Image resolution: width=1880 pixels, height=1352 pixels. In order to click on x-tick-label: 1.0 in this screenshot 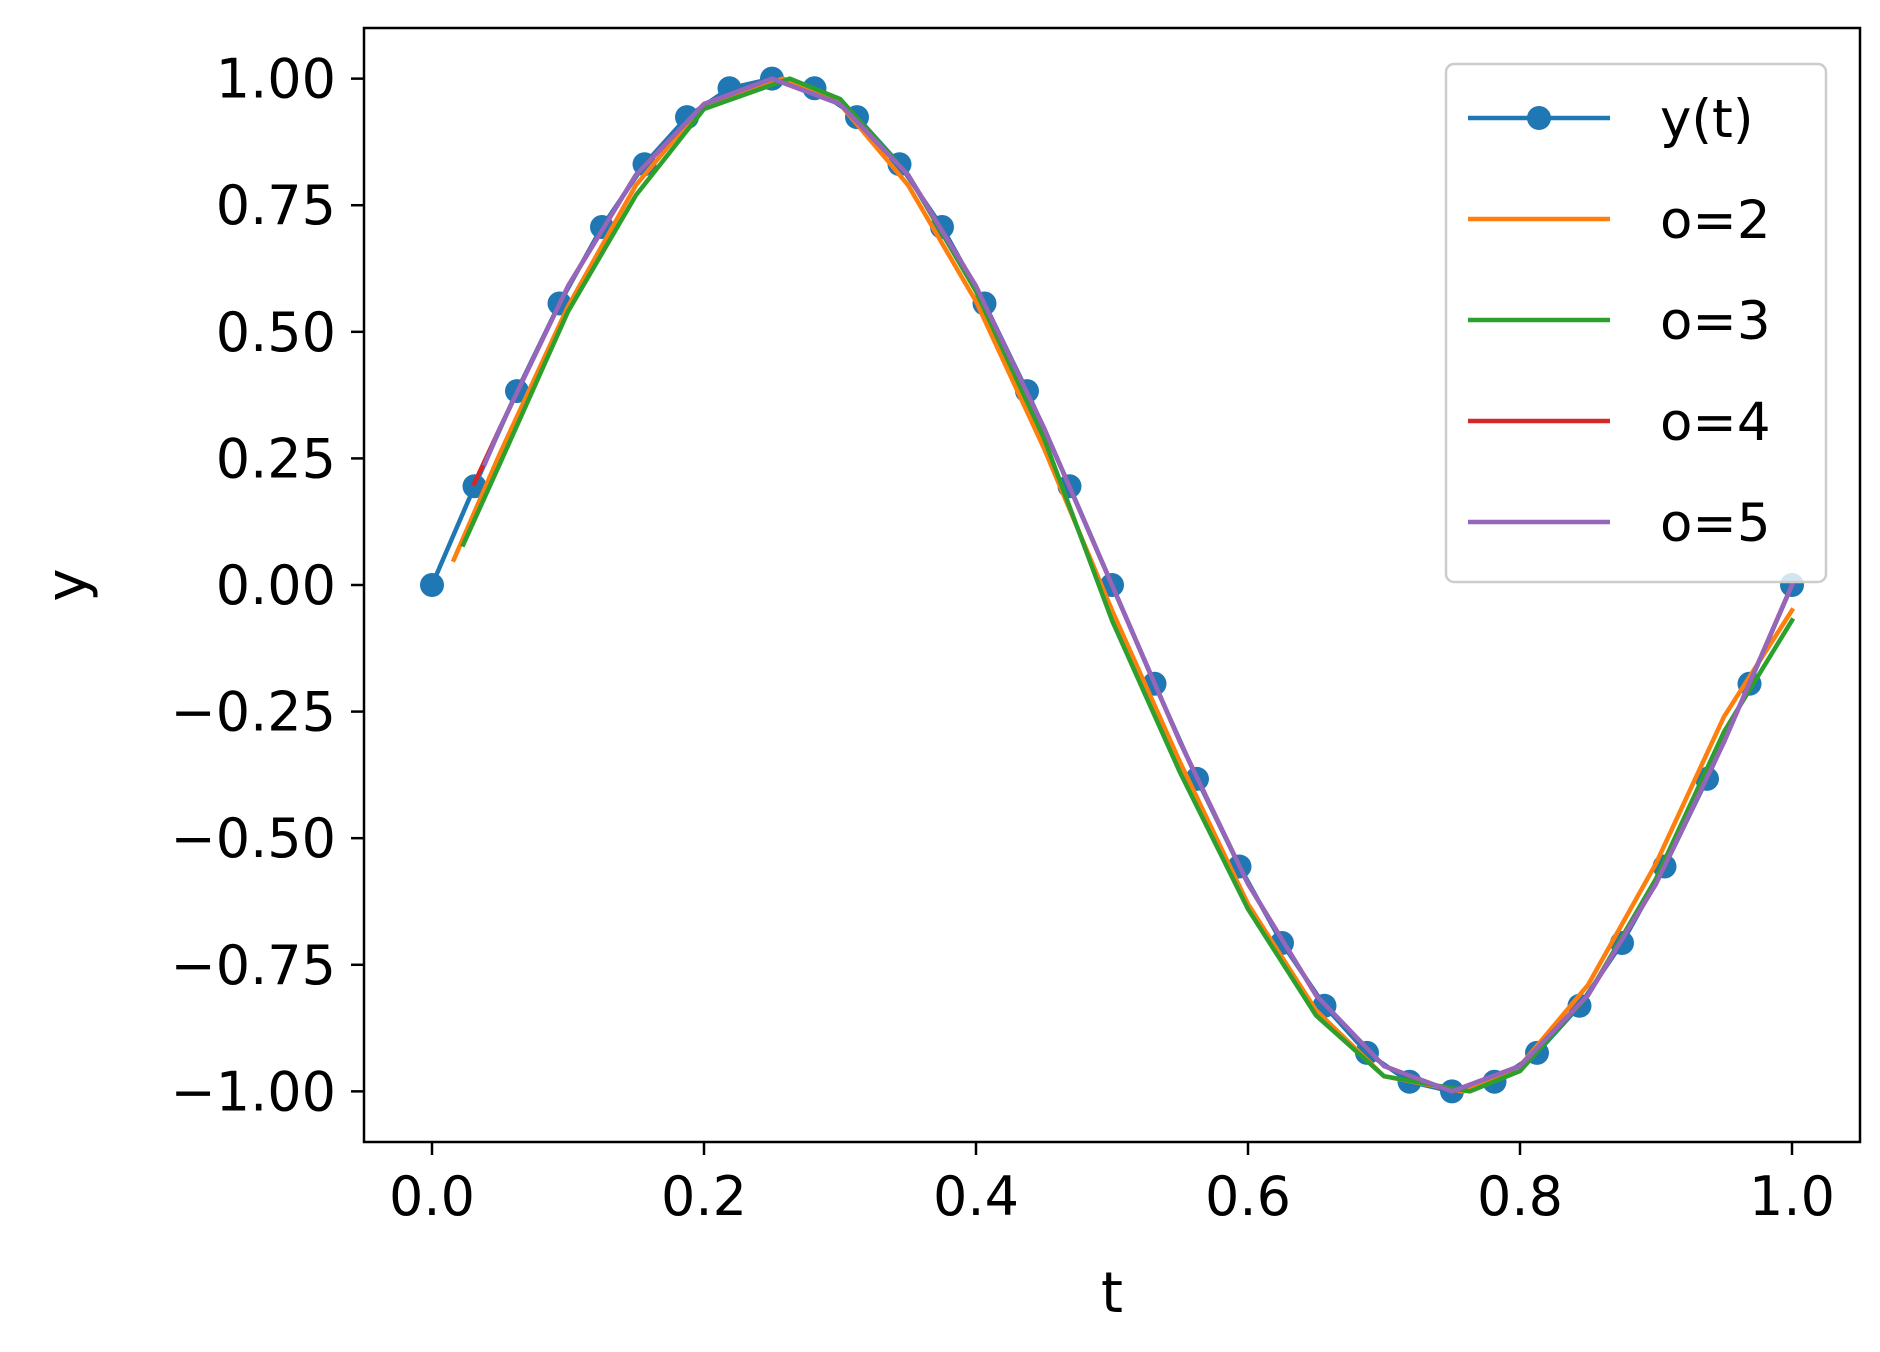, I will do `click(1792, 1196)`.